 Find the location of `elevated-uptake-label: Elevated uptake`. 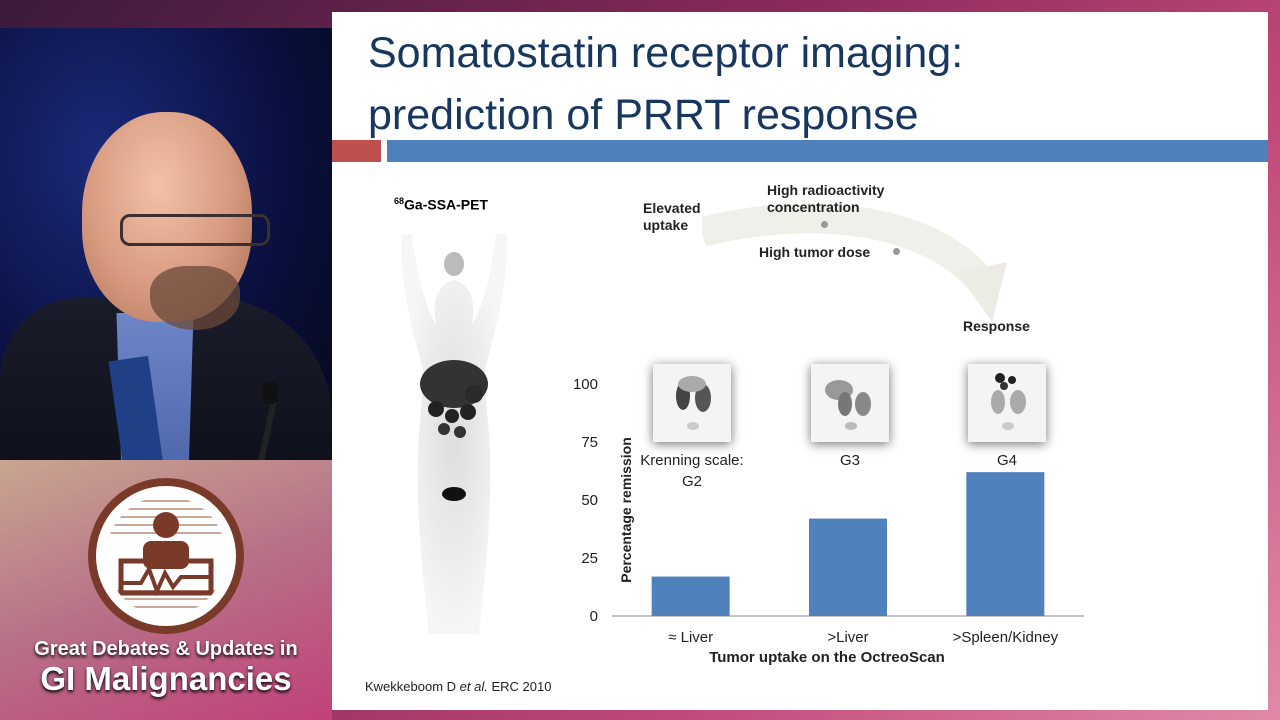

elevated-uptake-label: Elevated uptake is located at coordinates (672, 217).